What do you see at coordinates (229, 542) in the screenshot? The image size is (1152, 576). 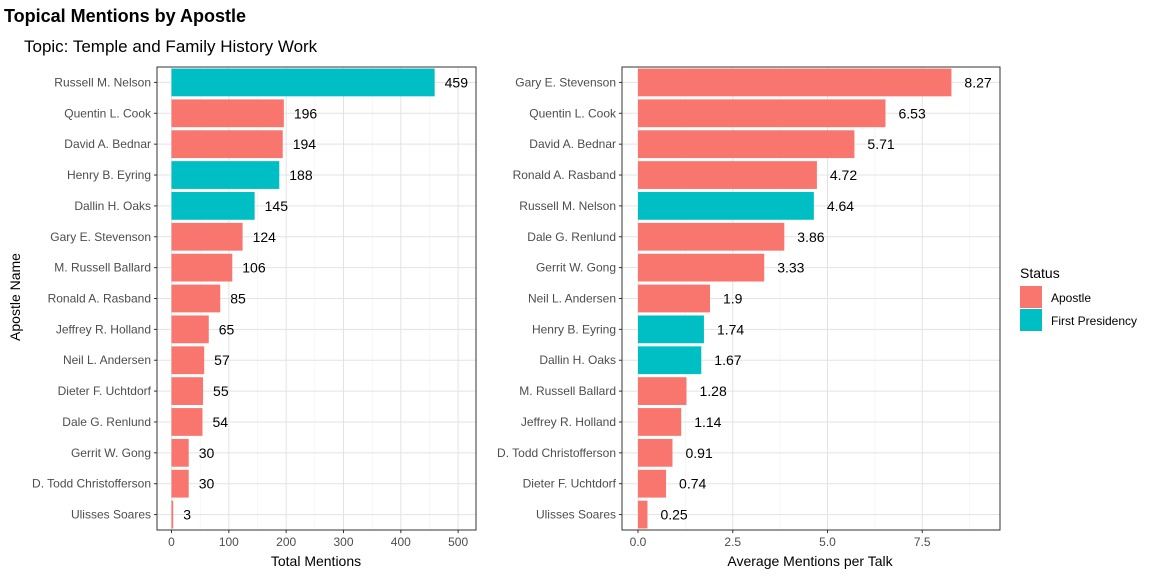 I see `x-tick-label: 100` at bounding box center [229, 542].